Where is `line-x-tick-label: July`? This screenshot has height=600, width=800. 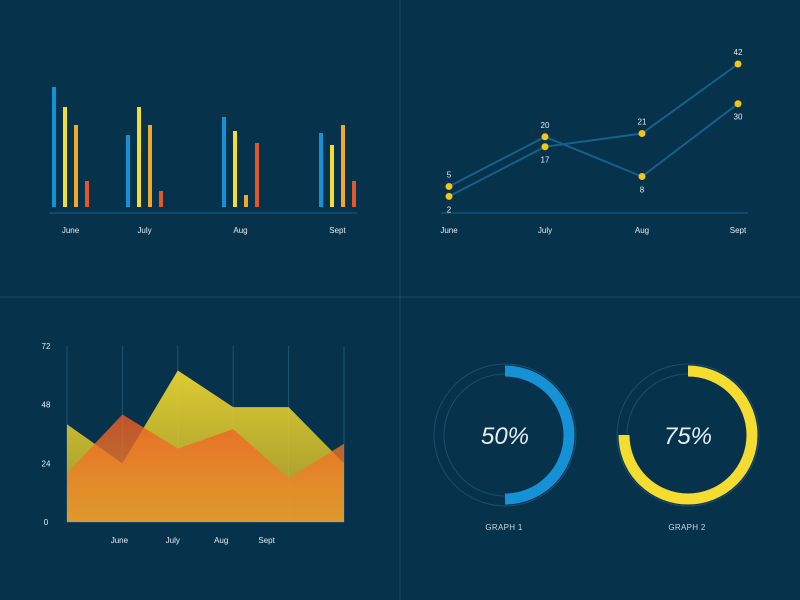
line-x-tick-label: July is located at coordinates (545, 230).